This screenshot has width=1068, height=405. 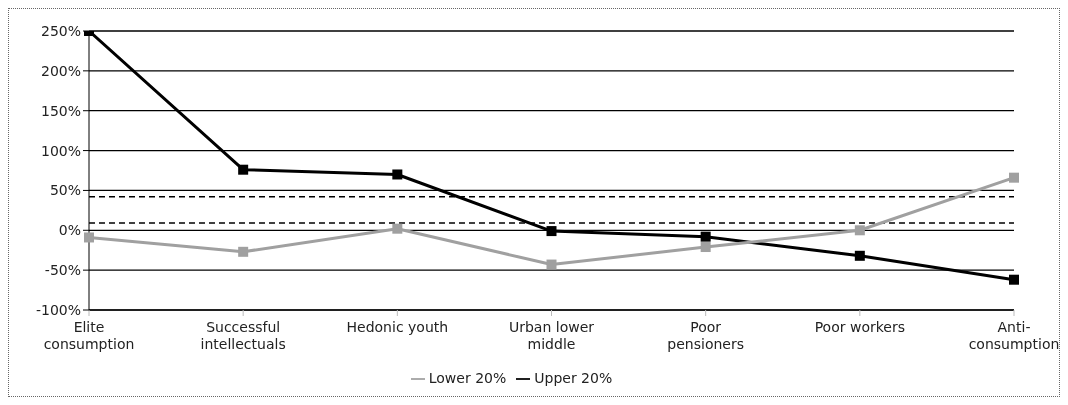 What do you see at coordinates (60, 70) in the screenshot?
I see `y-tick-label: 200%` at bounding box center [60, 70].